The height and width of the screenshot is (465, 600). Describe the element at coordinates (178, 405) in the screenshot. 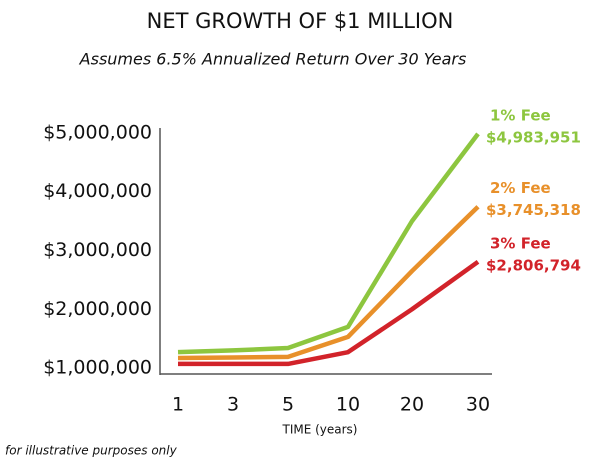

I see `x-tick-label: 1` at that location.